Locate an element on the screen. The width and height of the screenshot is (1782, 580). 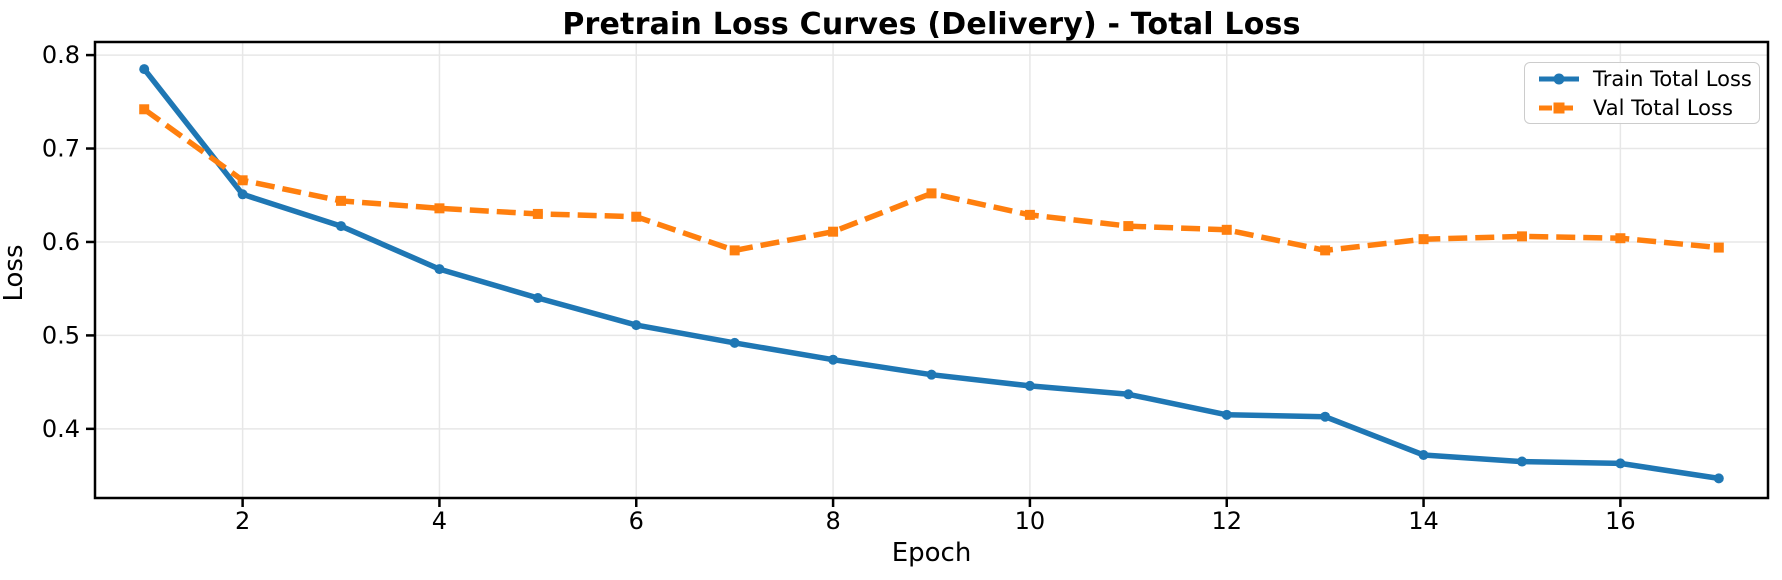
train-total-loss-swatch-marker is located at coordinates (1559, 78).